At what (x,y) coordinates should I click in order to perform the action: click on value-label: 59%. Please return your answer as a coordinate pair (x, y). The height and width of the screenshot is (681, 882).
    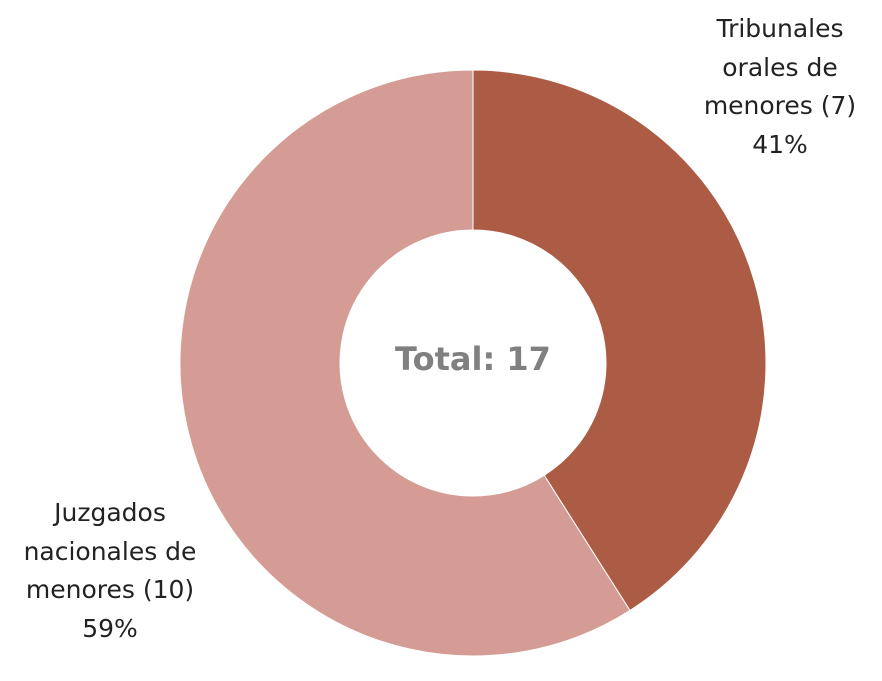
    Looking at the image, I should click on (110, 628).